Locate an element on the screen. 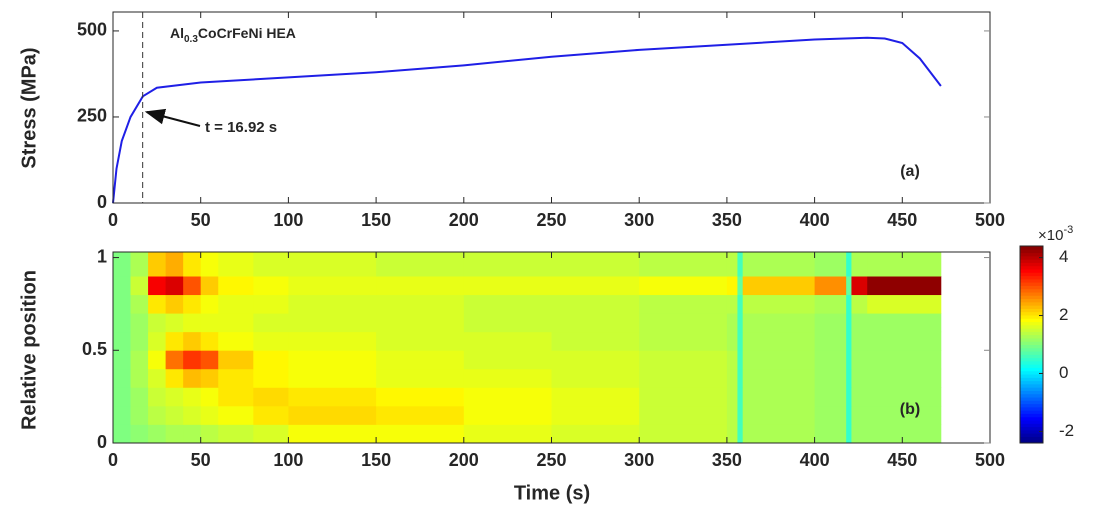 This screenshot has width=1101, height=511. x-tick-label: 150 is located at coordinates (376, 460).